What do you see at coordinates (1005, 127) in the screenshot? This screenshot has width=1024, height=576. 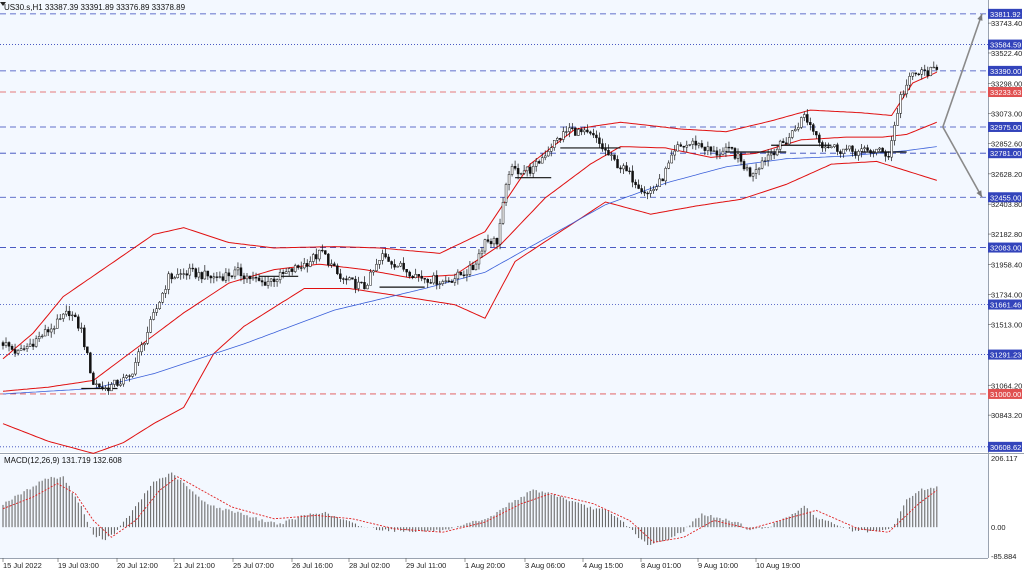 I see `level-tag-label: 32975.00` at bounding box center [1005, 127].